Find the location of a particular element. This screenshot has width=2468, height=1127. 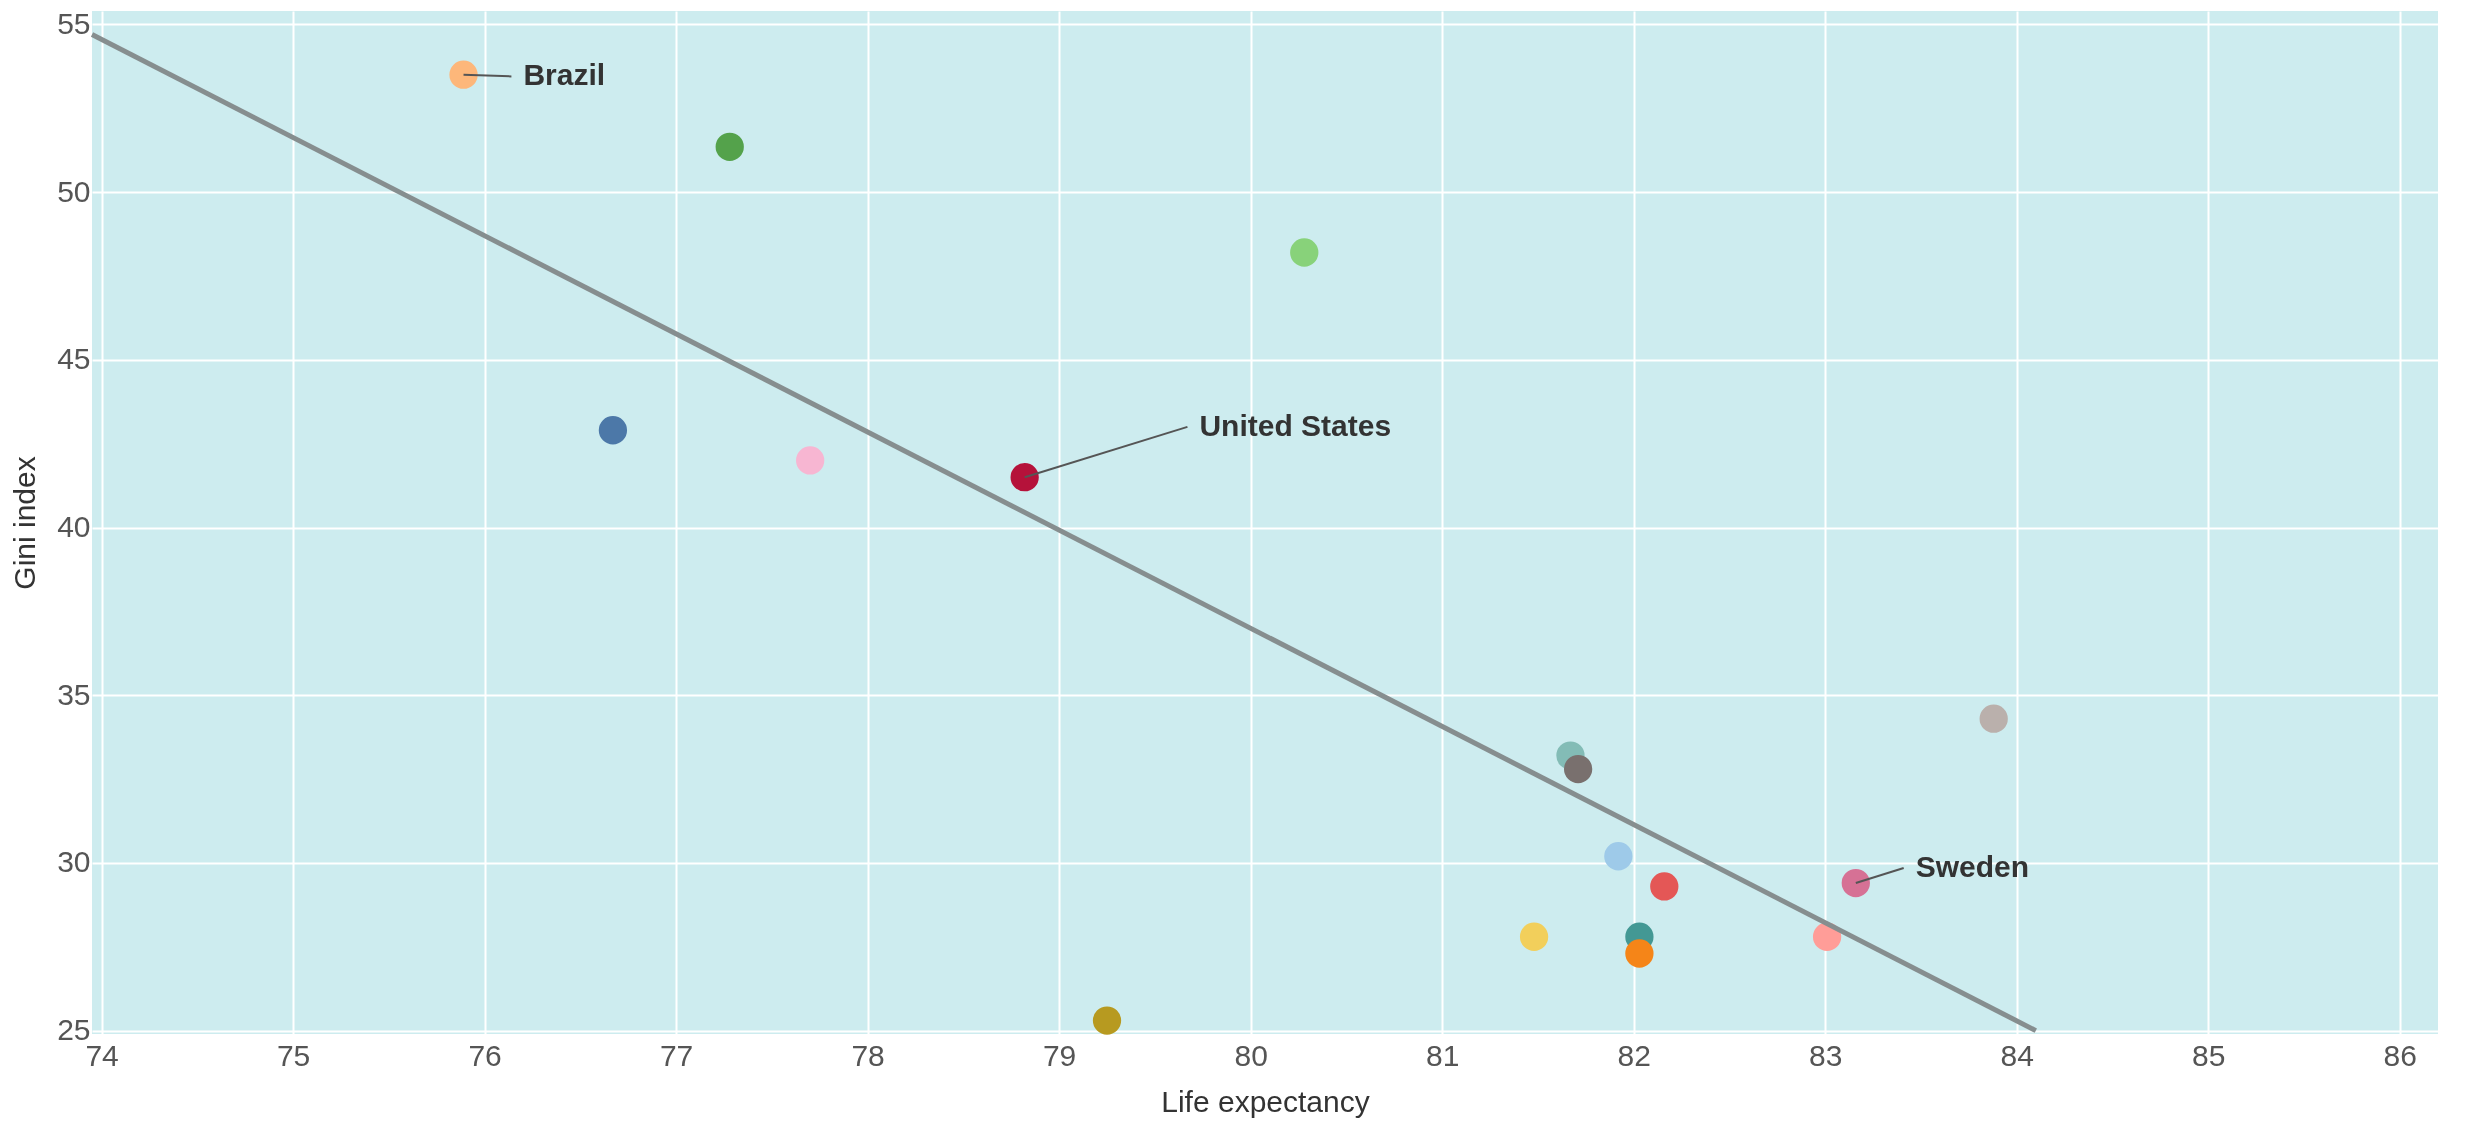

y-tick-label: 45 is located at coordinates (74, 359).